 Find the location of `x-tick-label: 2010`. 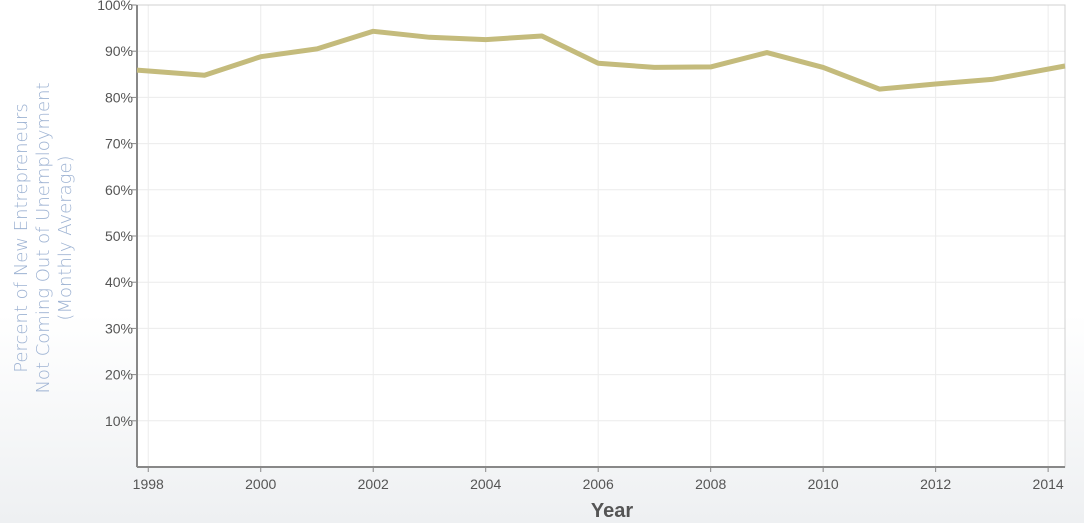

x-tick-label: 2010 is located at coordinates (823, 484).